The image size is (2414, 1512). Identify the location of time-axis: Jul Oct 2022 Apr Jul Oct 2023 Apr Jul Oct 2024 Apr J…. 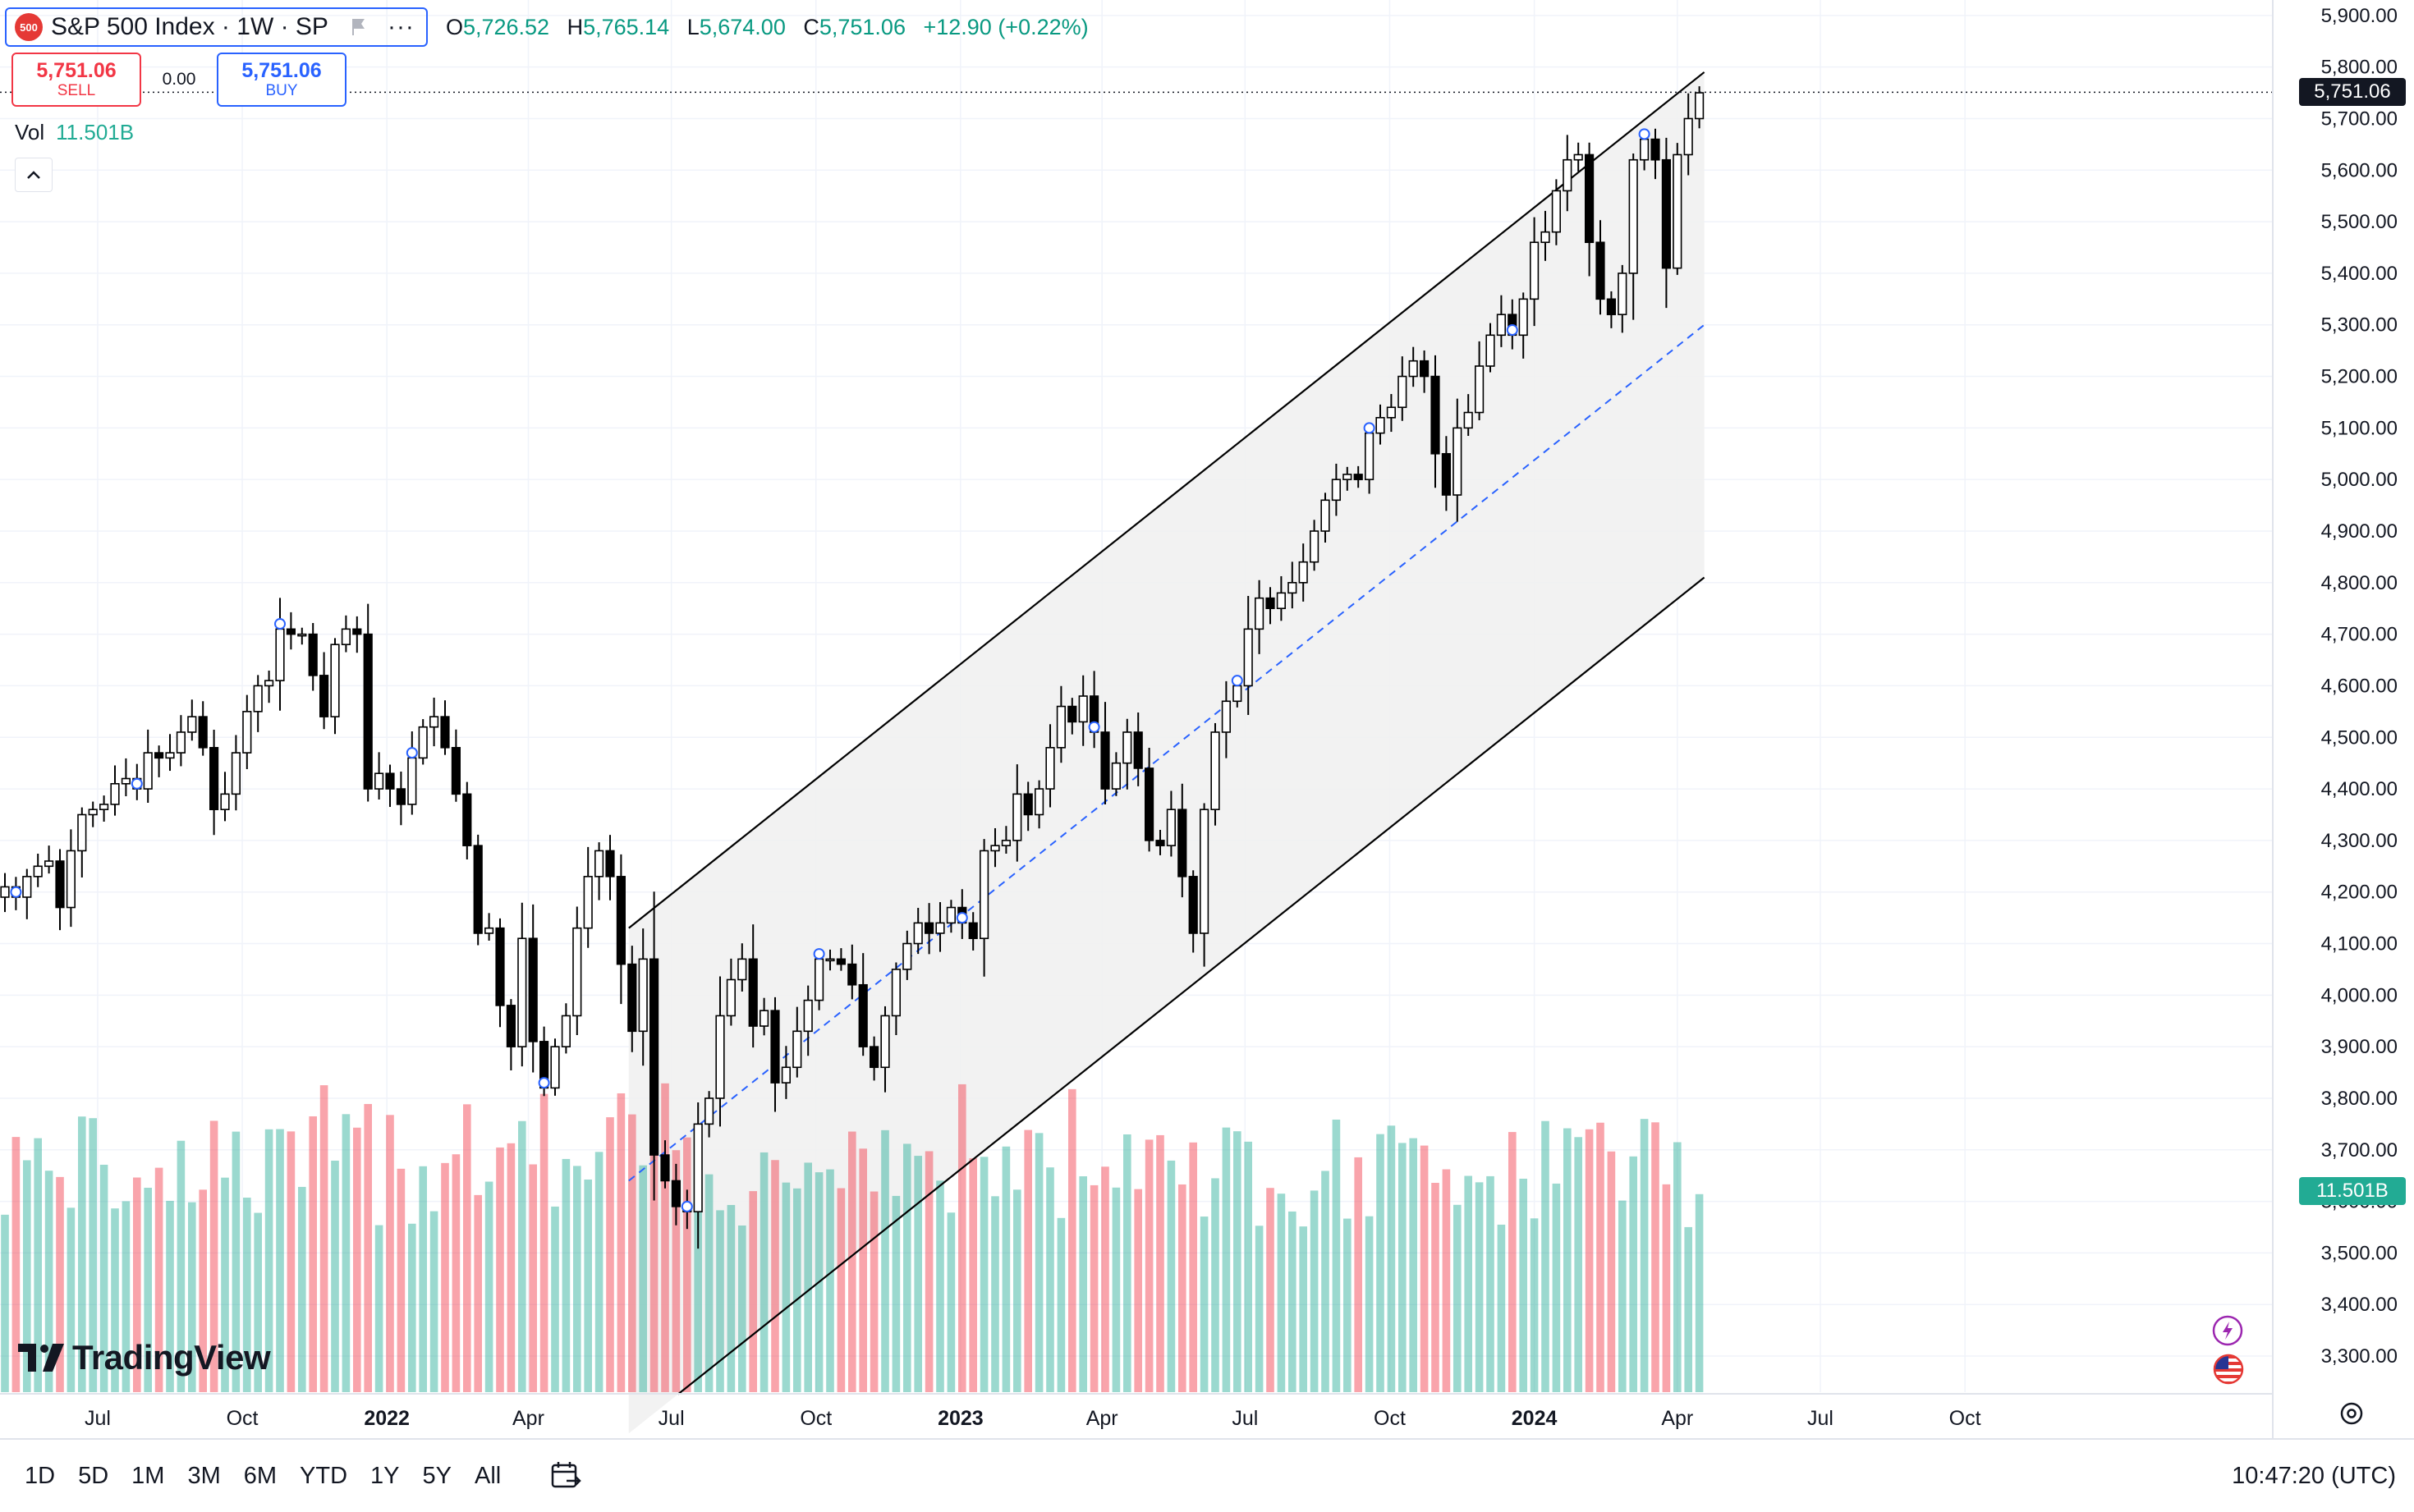
(1137, 1411).